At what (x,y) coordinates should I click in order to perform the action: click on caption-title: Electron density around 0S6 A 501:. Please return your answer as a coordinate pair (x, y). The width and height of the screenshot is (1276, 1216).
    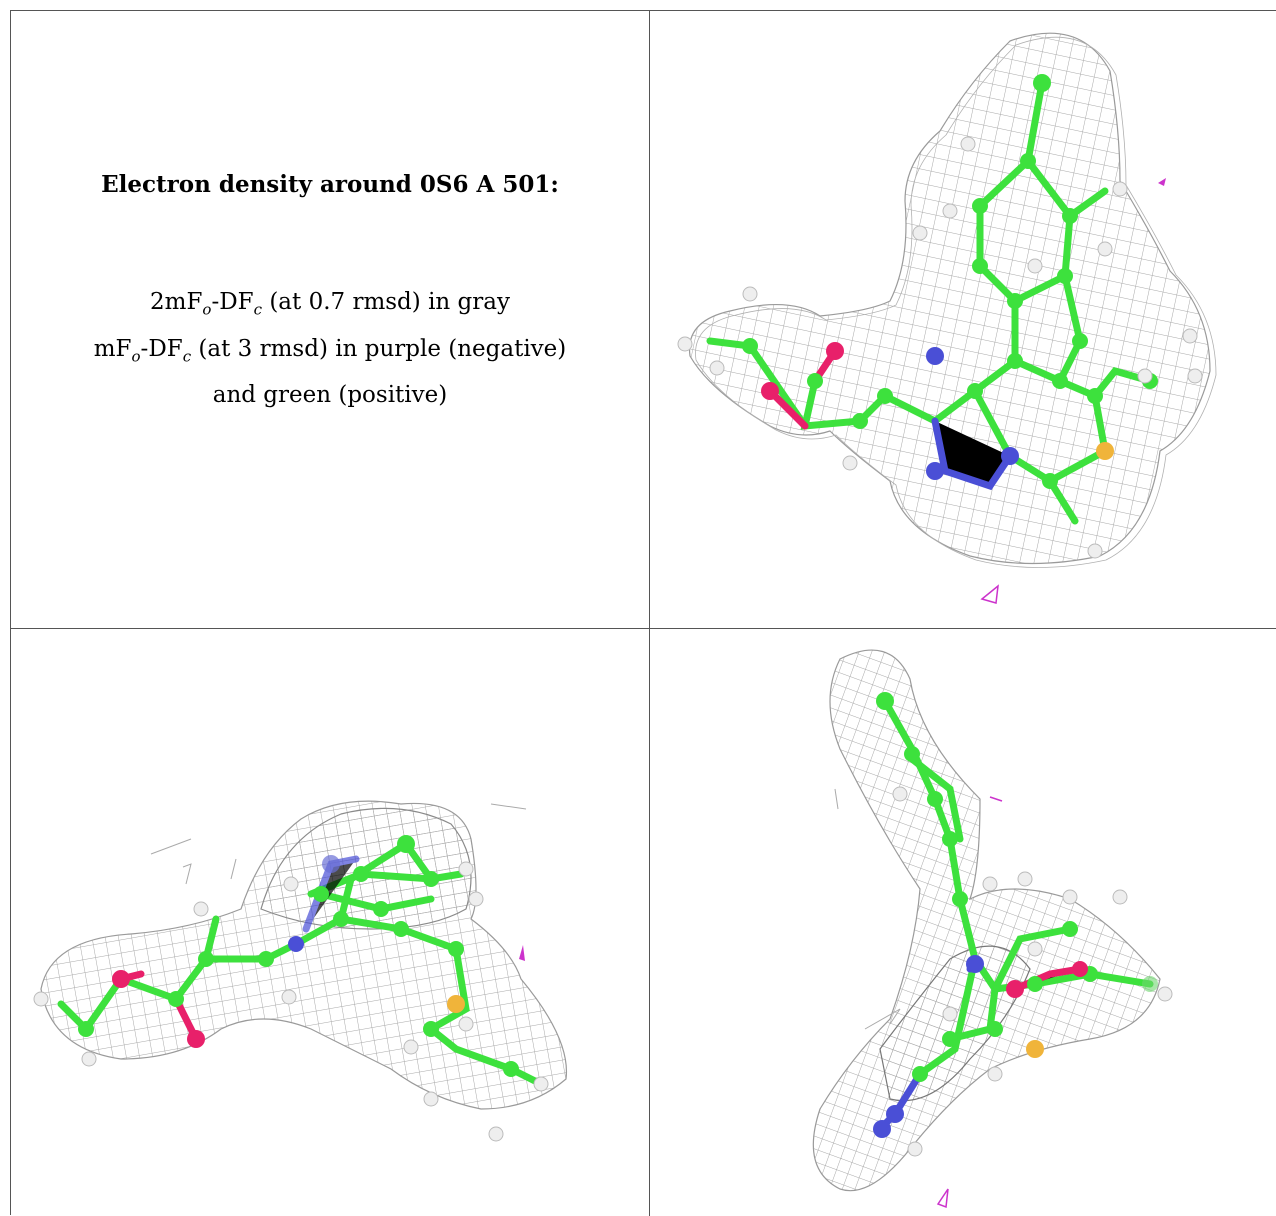
    Looking at the image, I should click on (330, 184).